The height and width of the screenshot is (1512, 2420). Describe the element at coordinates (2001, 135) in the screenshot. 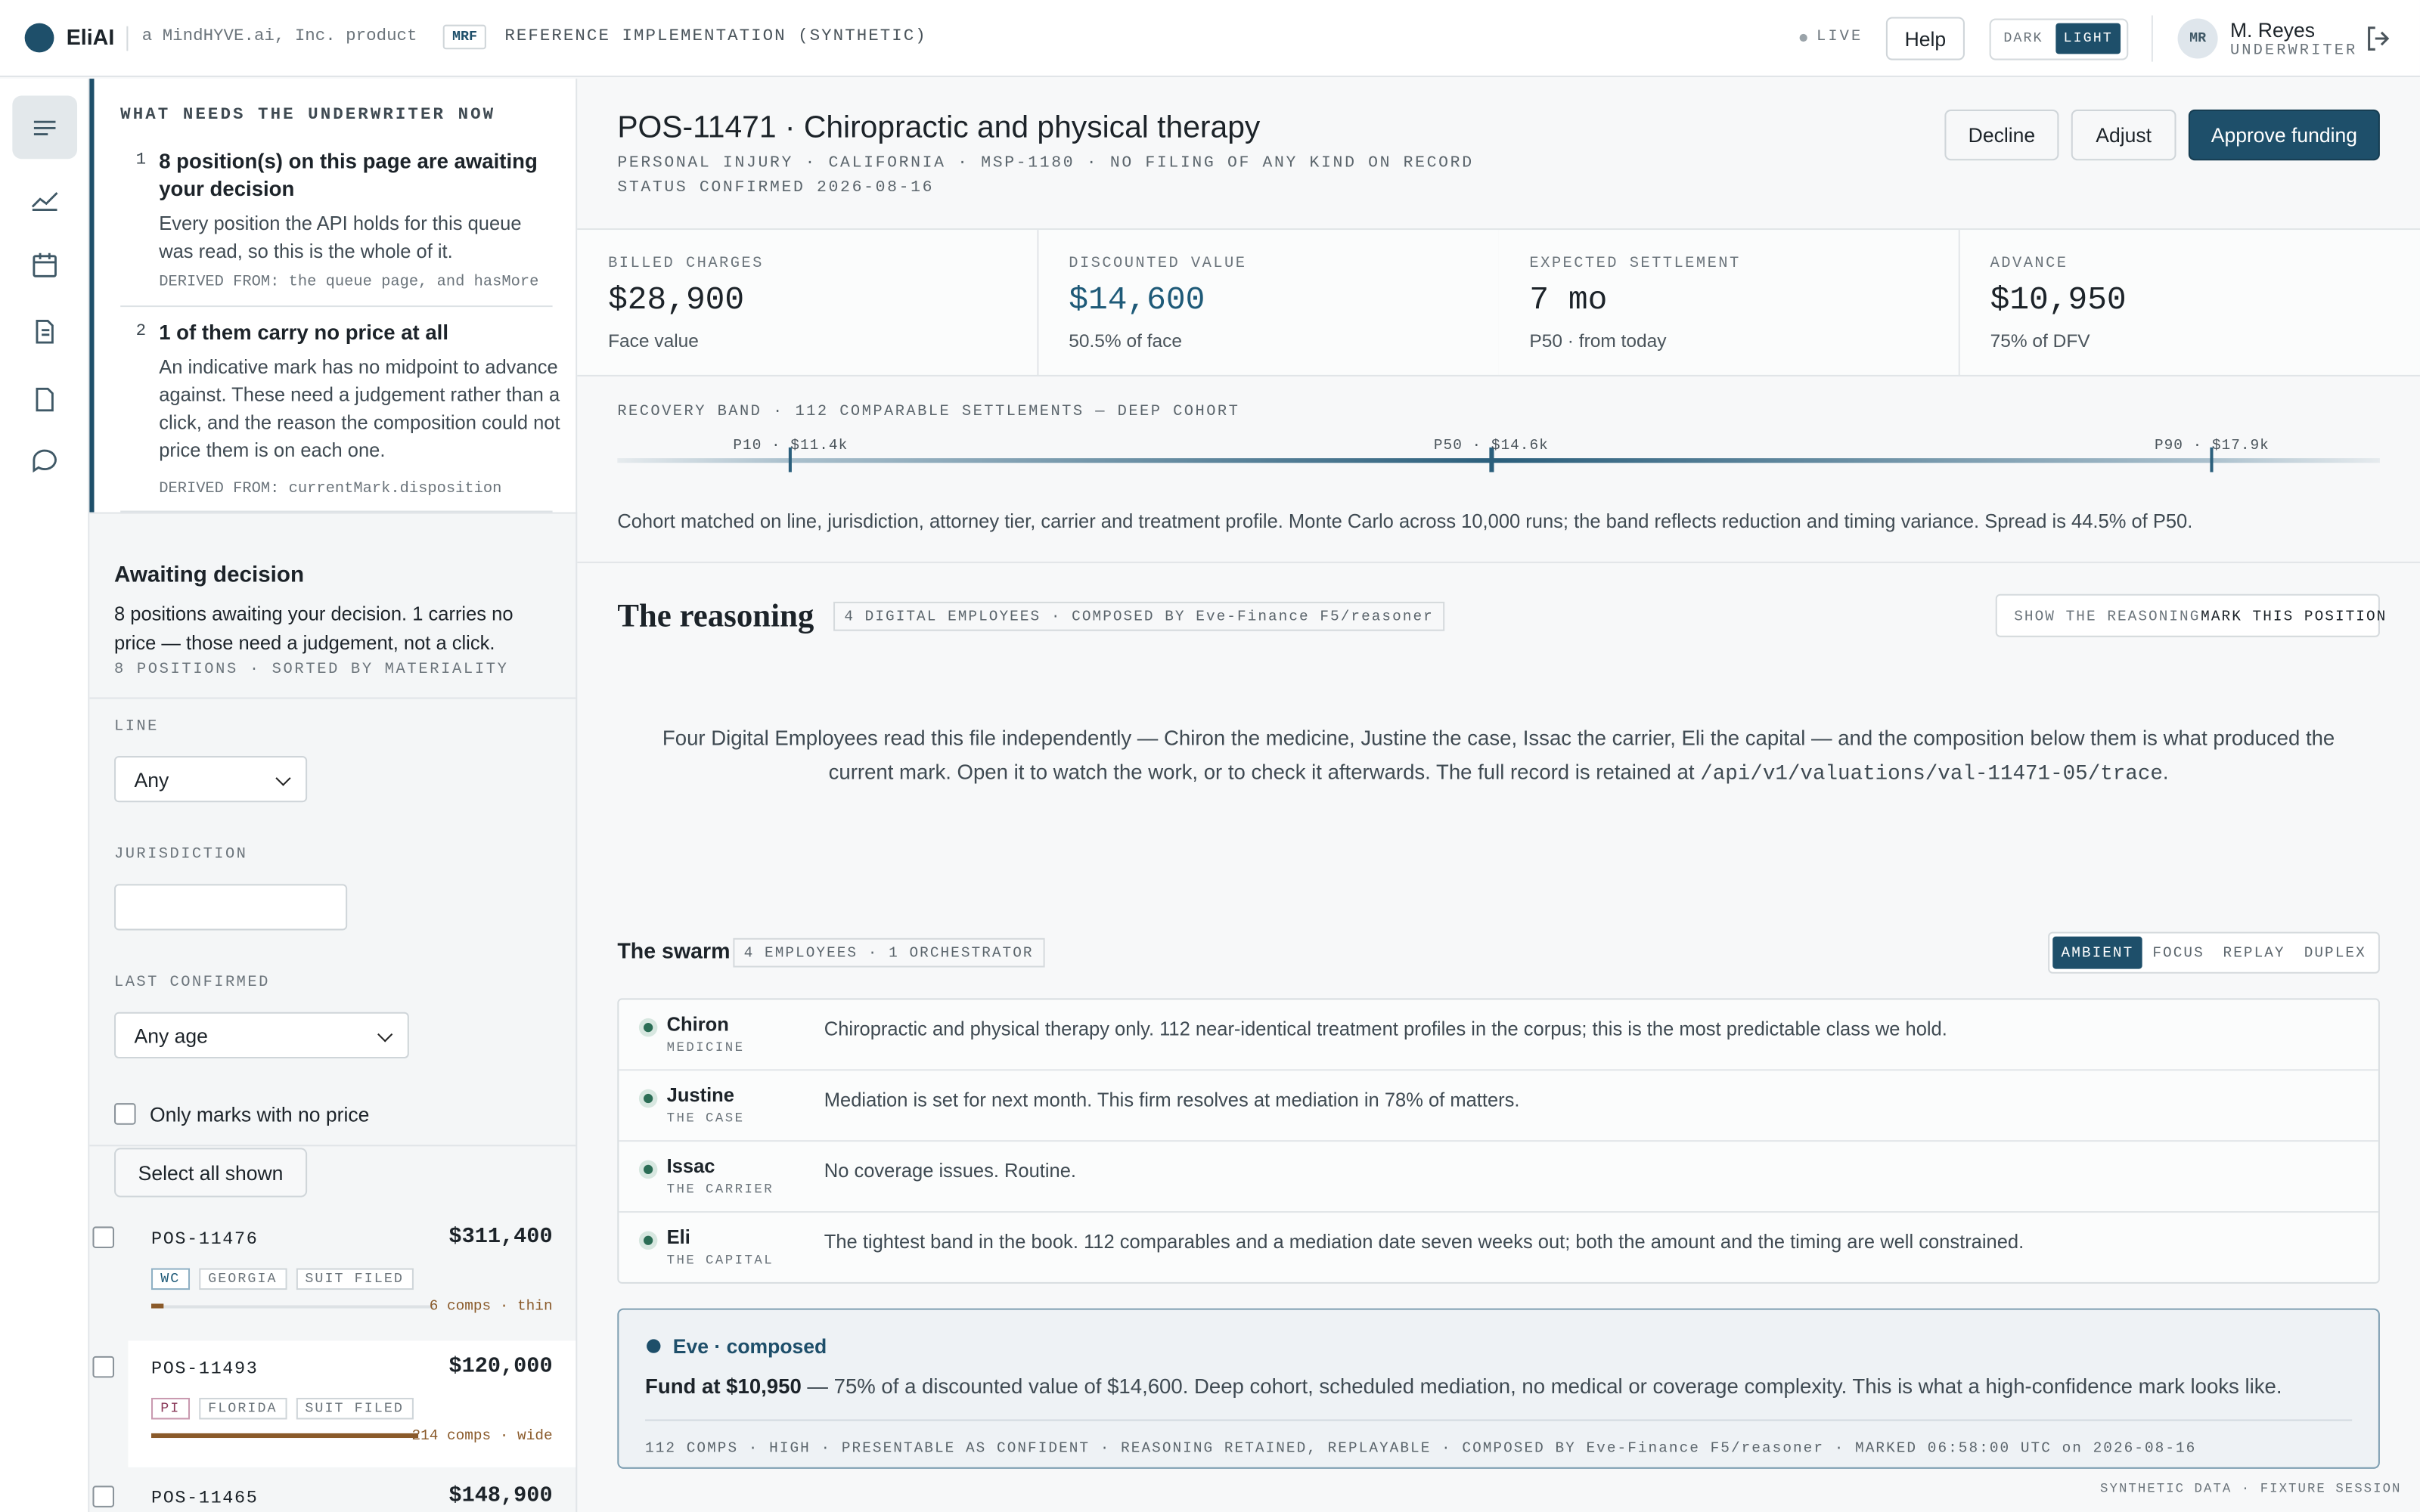

I see `decline-button: Decline` at that location.